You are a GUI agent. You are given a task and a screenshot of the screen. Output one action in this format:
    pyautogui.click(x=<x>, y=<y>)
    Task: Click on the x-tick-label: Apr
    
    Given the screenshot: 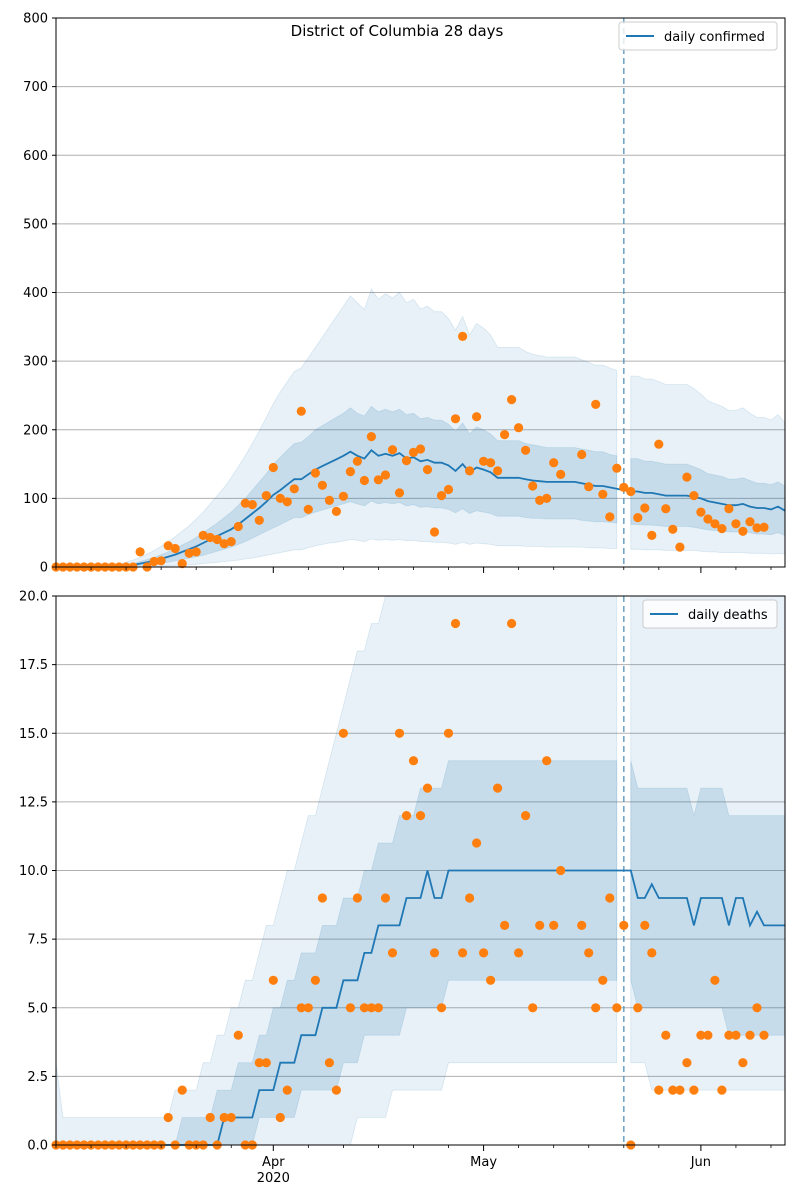 What is the action you would take?
    pyautogui.click(x=273, y=1162)
    